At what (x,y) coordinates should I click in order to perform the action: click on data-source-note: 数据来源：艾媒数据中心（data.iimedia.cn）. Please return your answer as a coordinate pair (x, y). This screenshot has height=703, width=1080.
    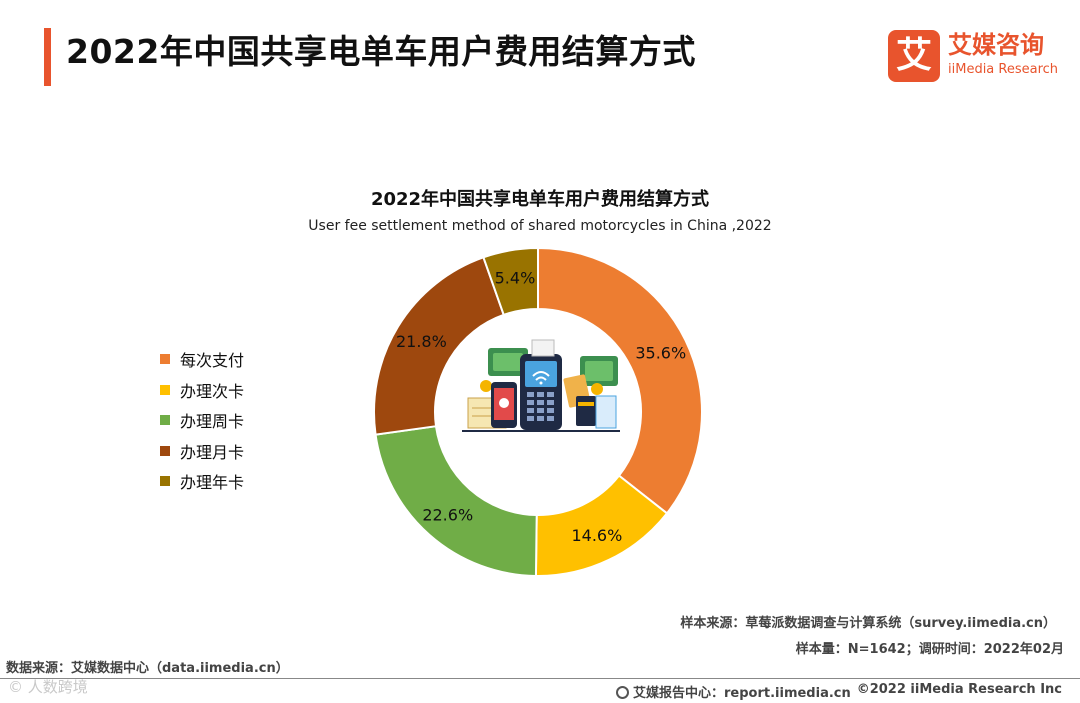
    Looking at the image, I should click on (147, 668).